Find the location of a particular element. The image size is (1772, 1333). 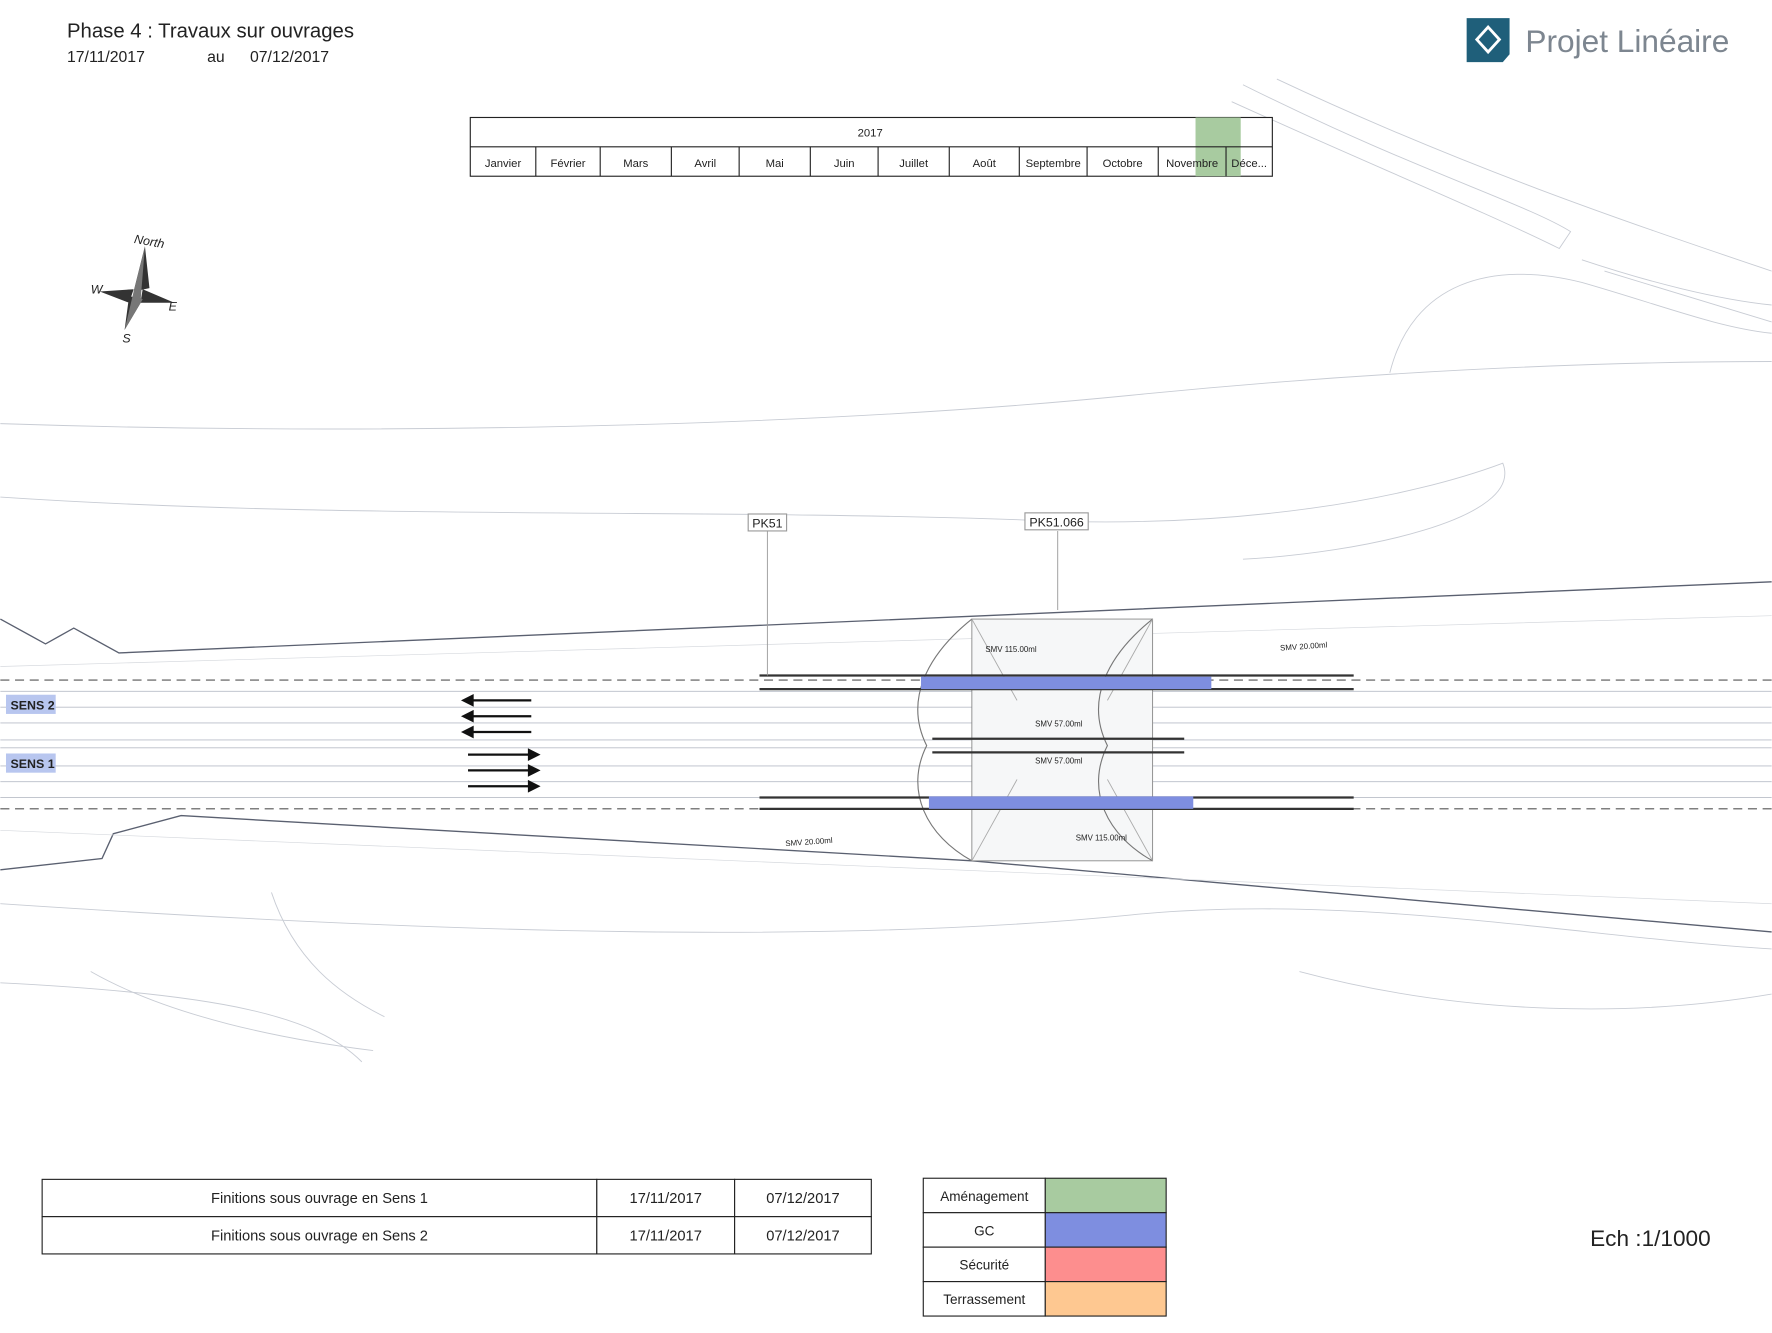

pk-marker: PK51 is located at coordinates (767, 524).